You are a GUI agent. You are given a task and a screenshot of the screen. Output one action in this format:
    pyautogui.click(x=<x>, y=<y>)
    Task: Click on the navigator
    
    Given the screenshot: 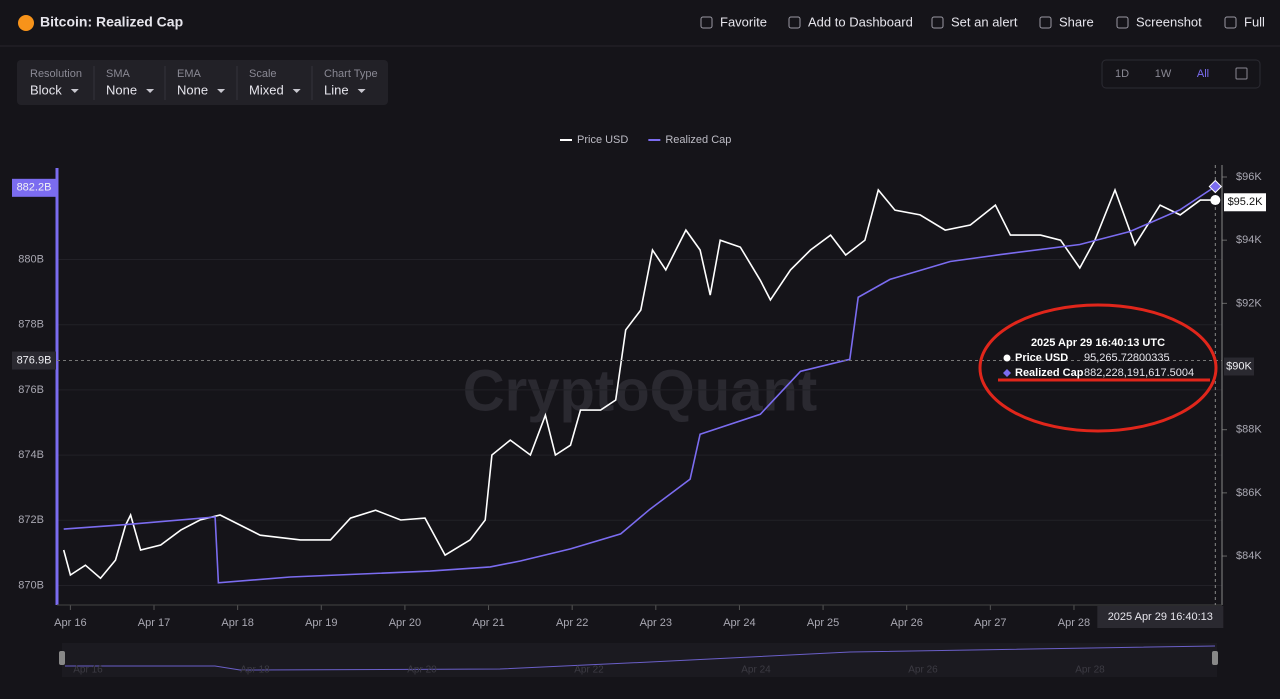 What is the action you would take?
    pyautogui.click(x=639, y=660)
    